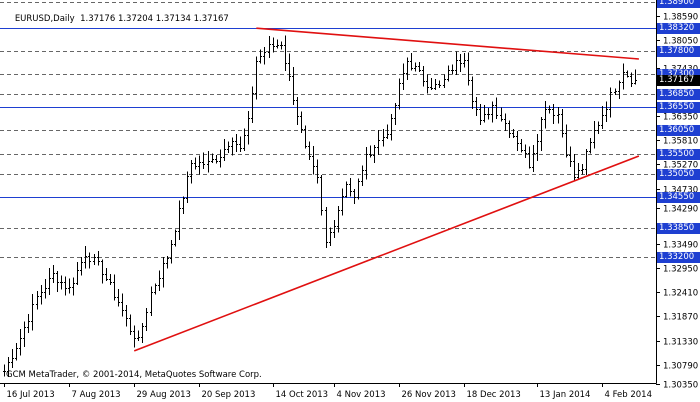  Describe the element at coordinates (229, 395) in the screenshot. I see `time-axis-label: 20 Sep 2013` at that location.